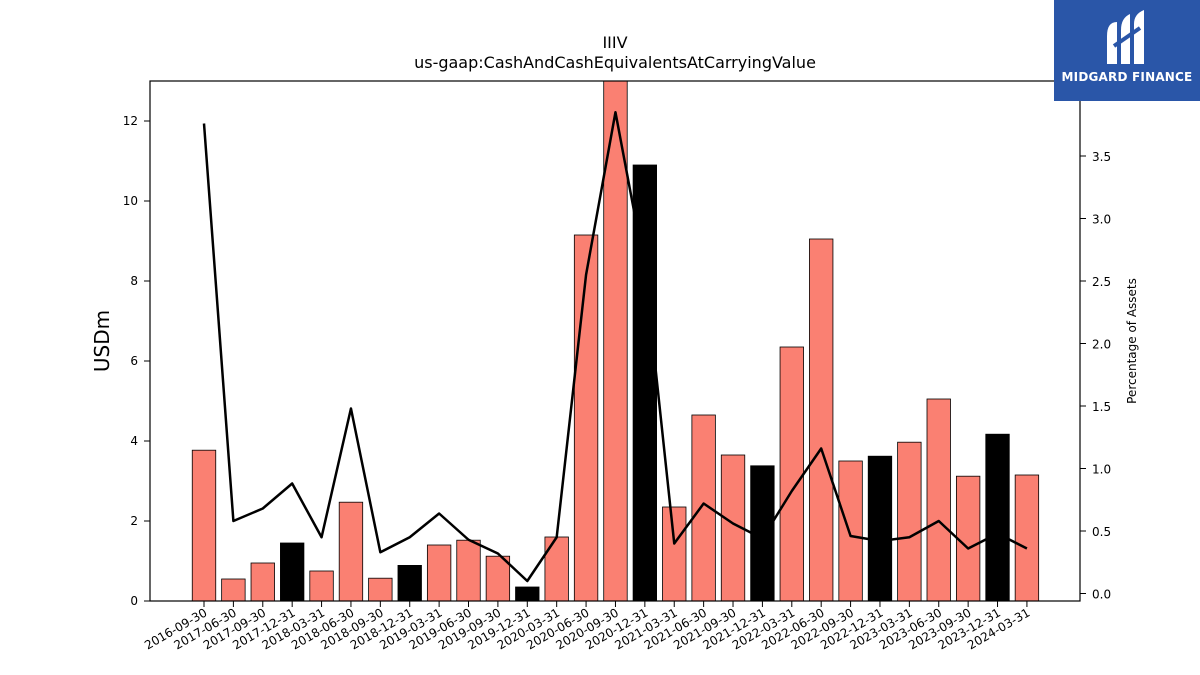 The width and height of the screenshot is (1200, 675). What do you see at coordinates (134, 441) in the screenshot?
I see `y-tick-label: 4` at bounding box center [134, 441].